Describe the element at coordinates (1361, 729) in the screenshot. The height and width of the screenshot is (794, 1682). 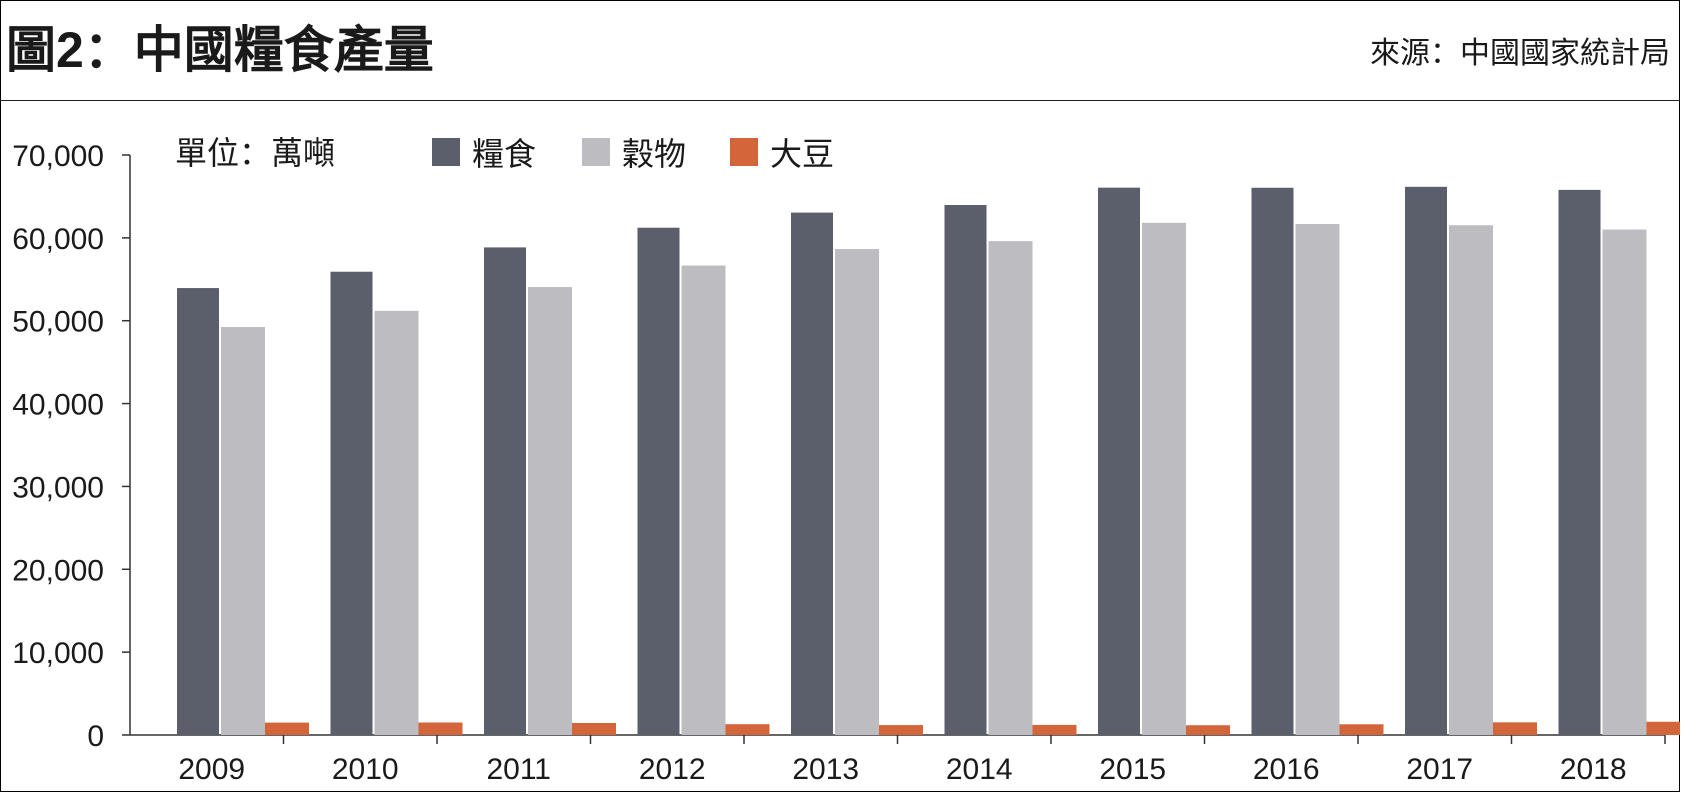
I see `bar-大豆-2016` at that location.